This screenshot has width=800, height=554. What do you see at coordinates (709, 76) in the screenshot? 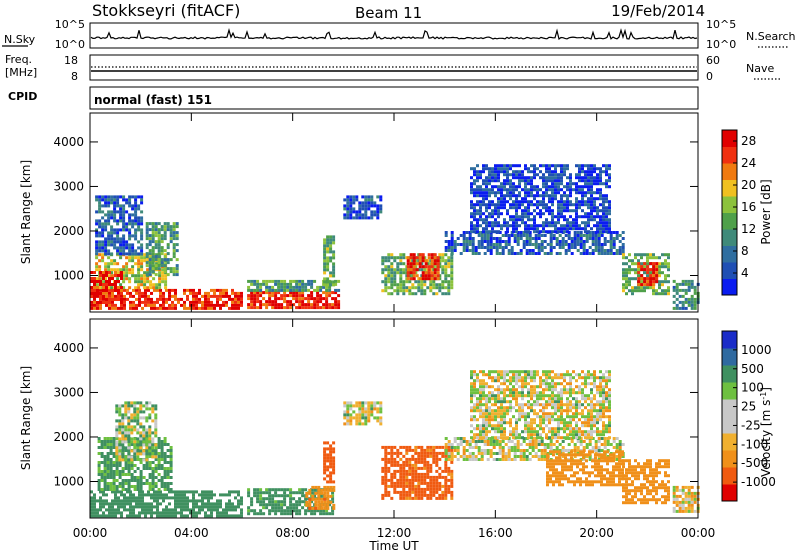
I see `nave-tick-bottom: 0` at bounding box center [709, 76].